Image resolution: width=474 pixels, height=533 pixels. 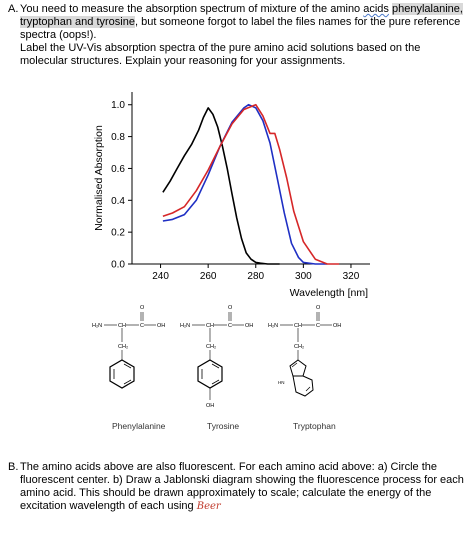 What do you see at coordinates (299, 347) in the screenshot?
I see `trp-ch2: CH₂` at bounding box center [299, 347].